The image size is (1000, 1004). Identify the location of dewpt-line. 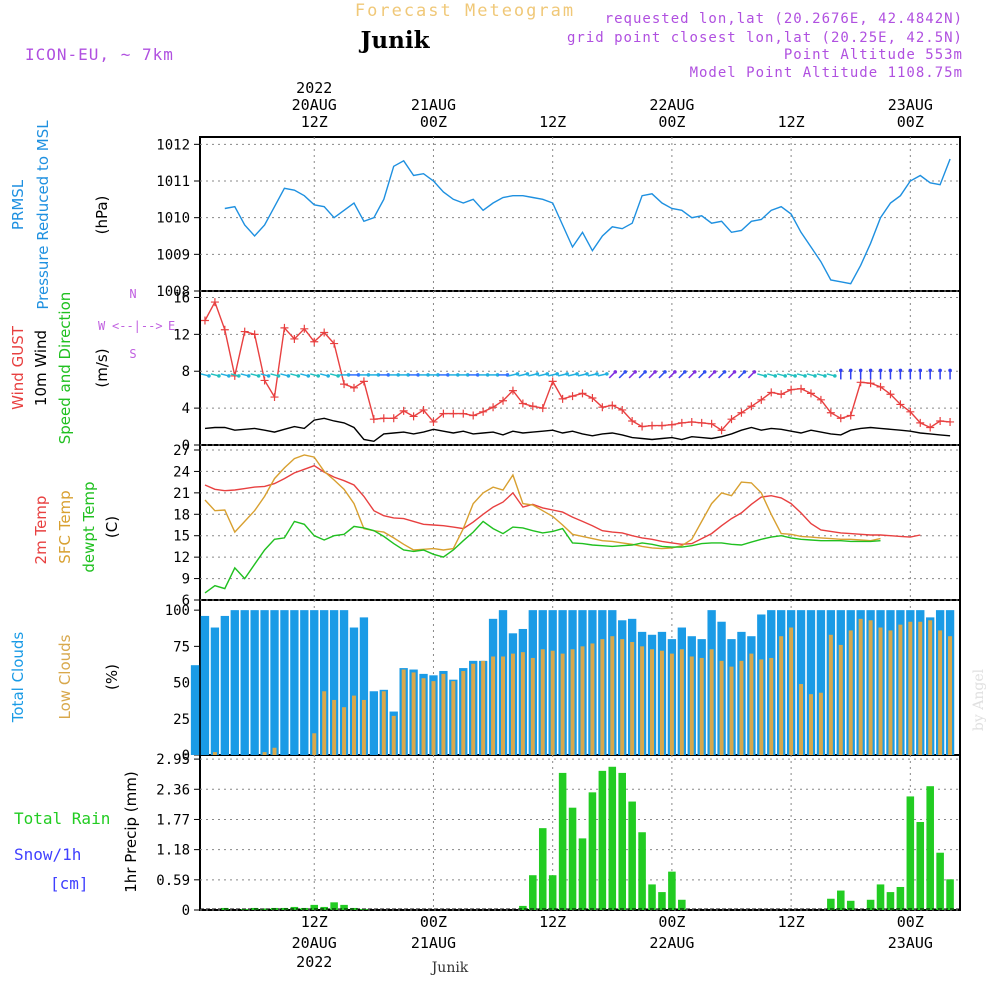
(542, 557).